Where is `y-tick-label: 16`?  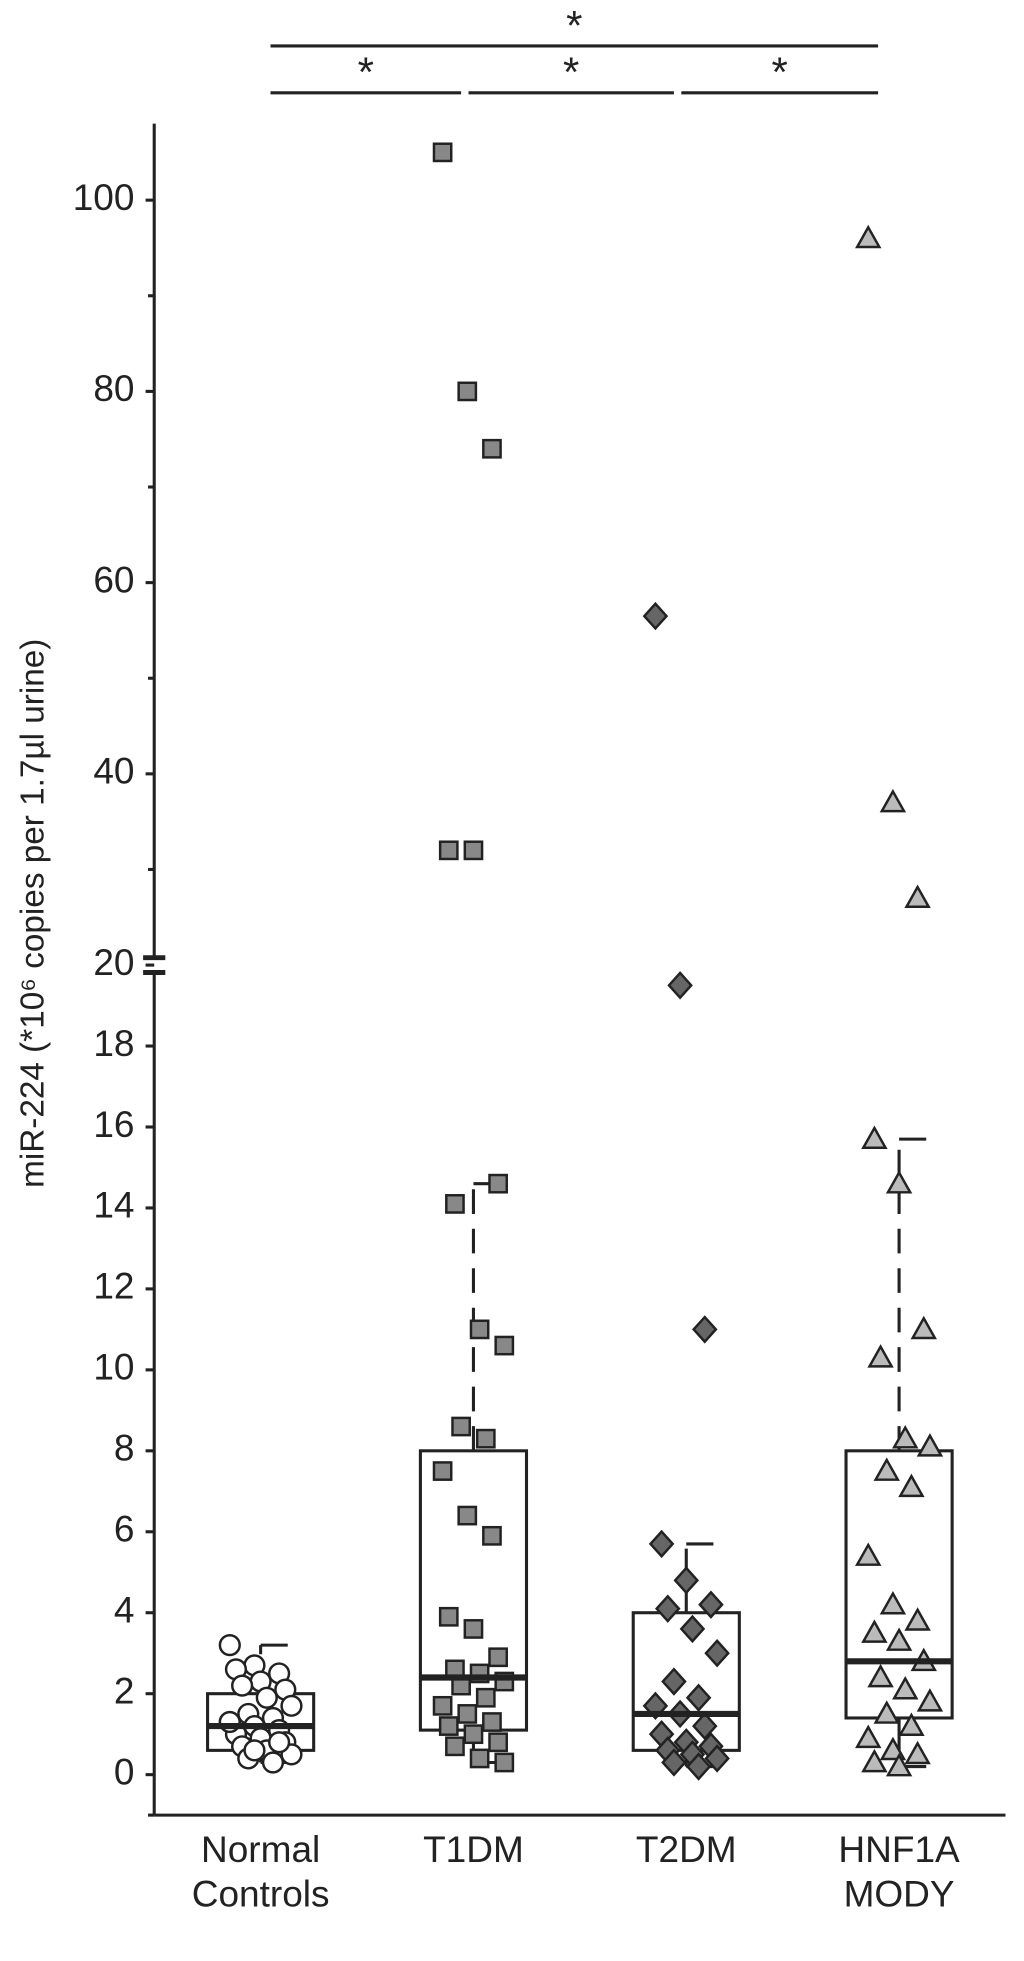
y-tick-label: 16 is located at coordinates (113, 1124).